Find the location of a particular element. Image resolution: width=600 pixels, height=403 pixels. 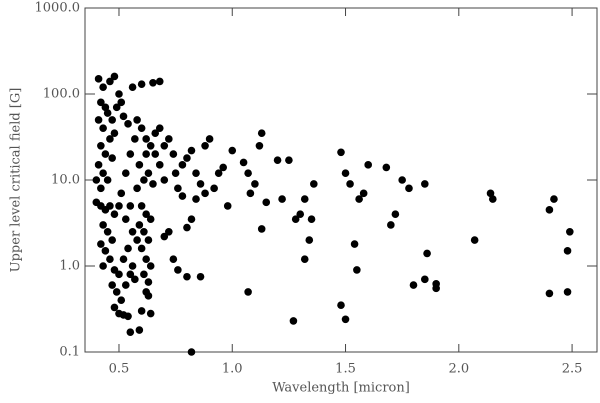

y-tick-label: 1.0 is located at coordinates (69, 266).